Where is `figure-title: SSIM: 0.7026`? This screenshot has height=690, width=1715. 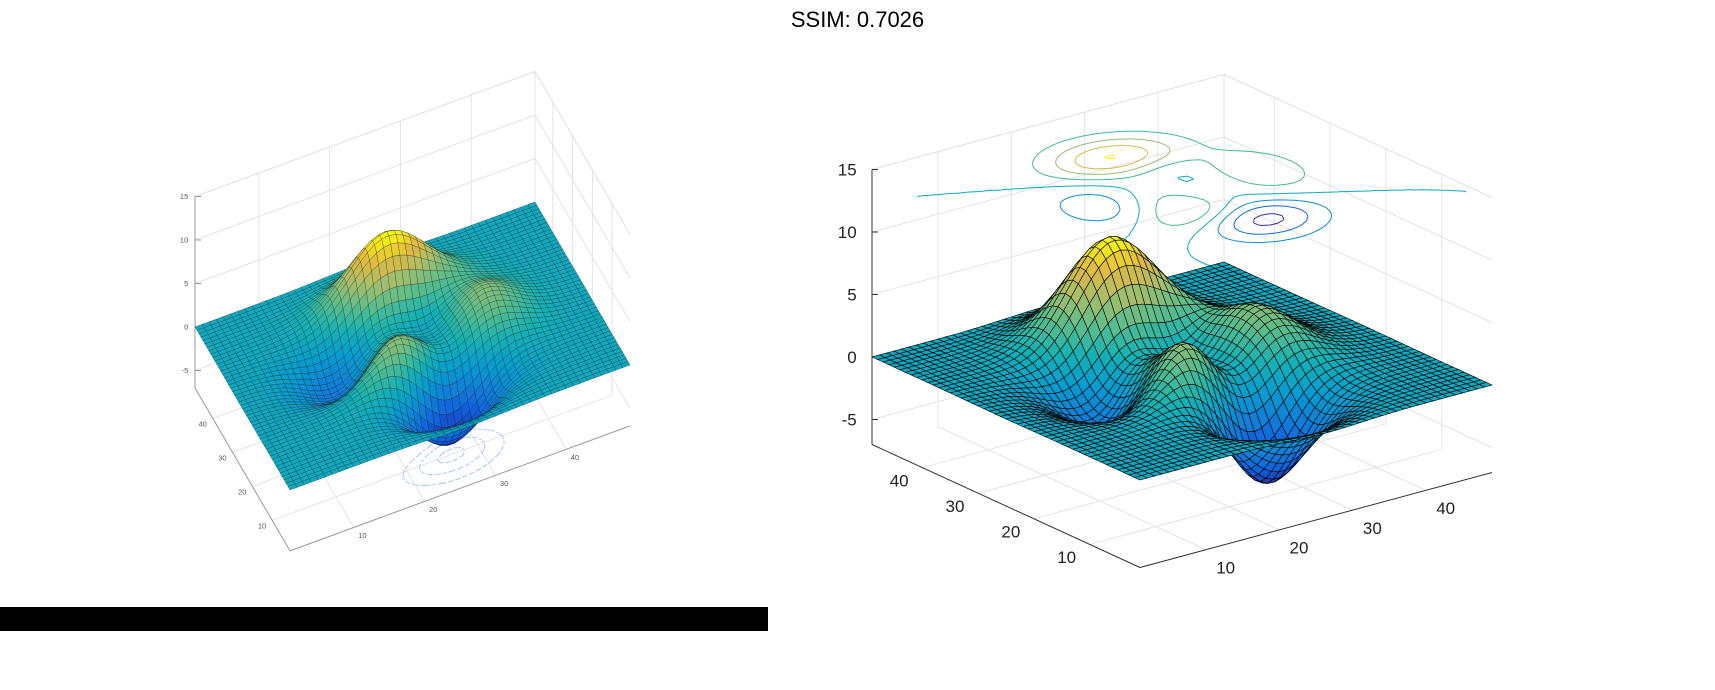 figure-title: SSIM: 0.7026 is located at coordinates (857, 19).